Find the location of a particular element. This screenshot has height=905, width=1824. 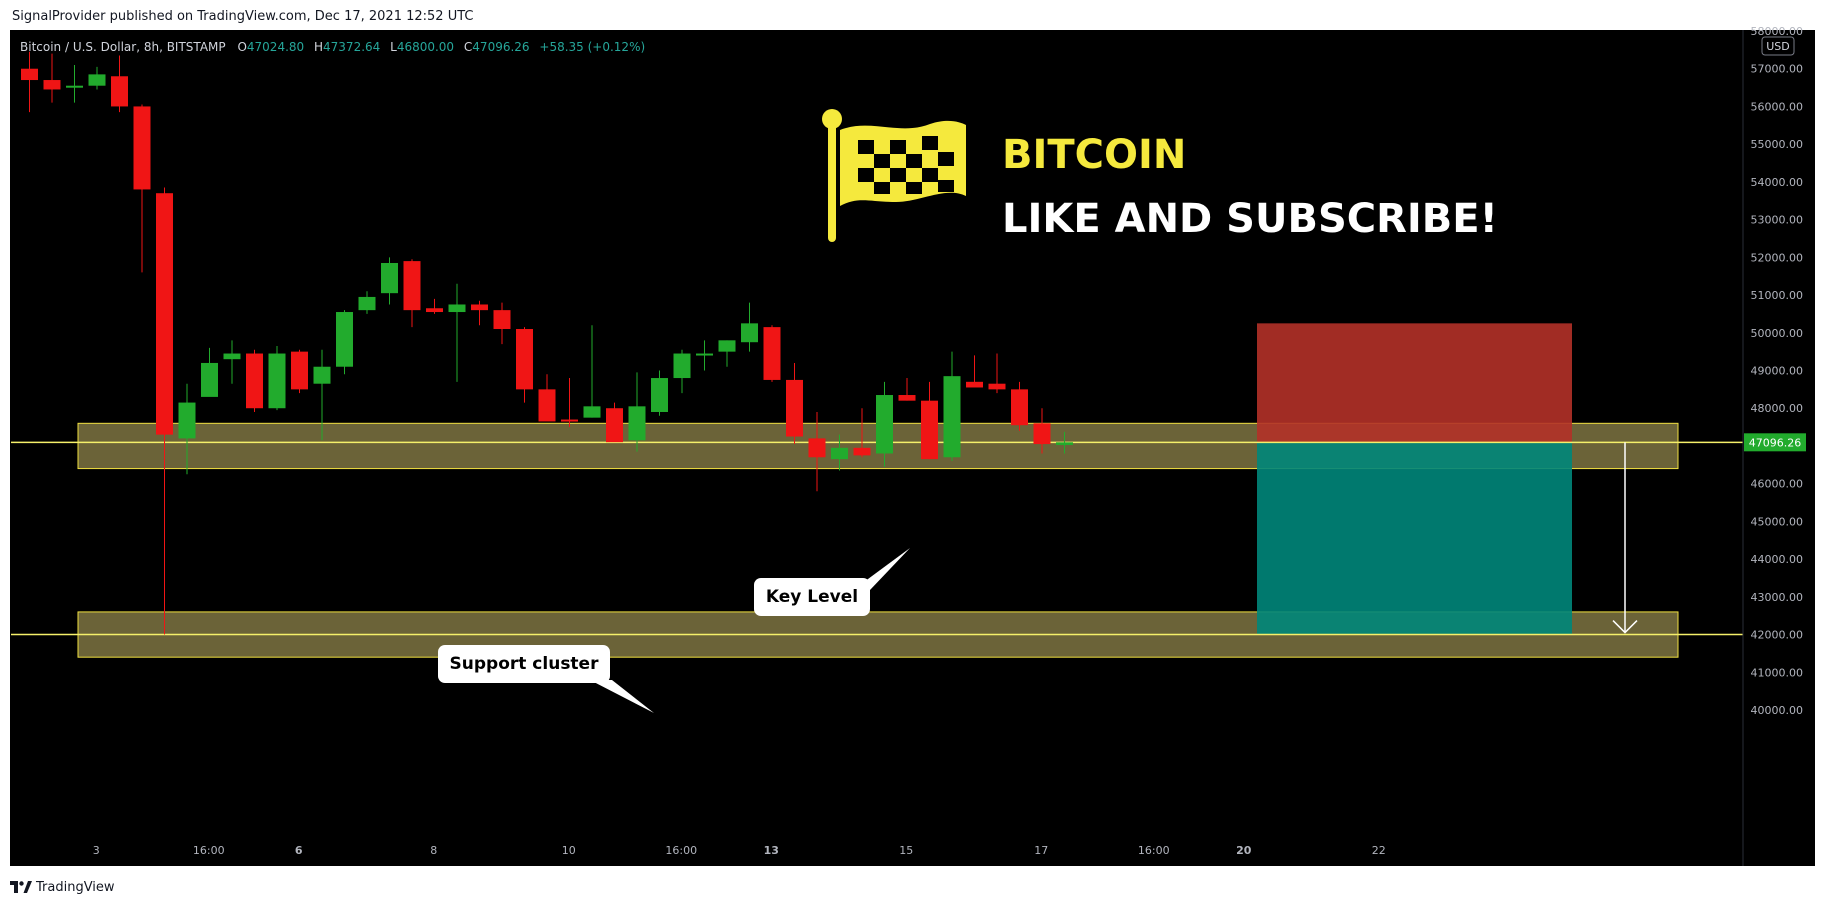

time-tick-label: 13 is located at coordinates (771, 850).